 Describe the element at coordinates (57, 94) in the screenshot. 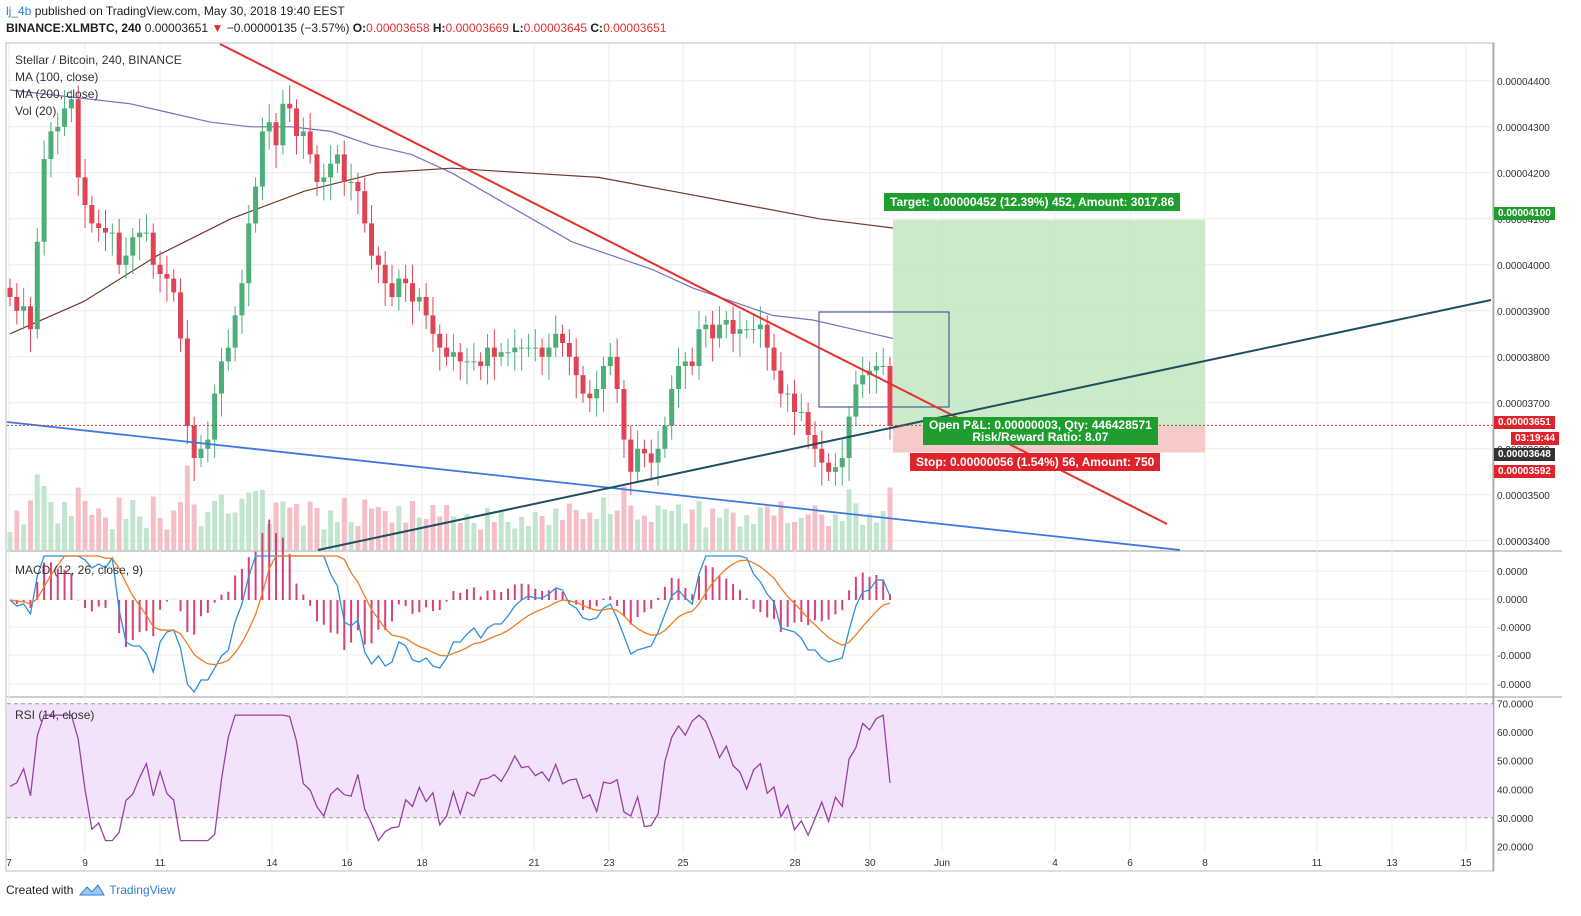

I see `ma200-legend: MA (200, close)` at that location.